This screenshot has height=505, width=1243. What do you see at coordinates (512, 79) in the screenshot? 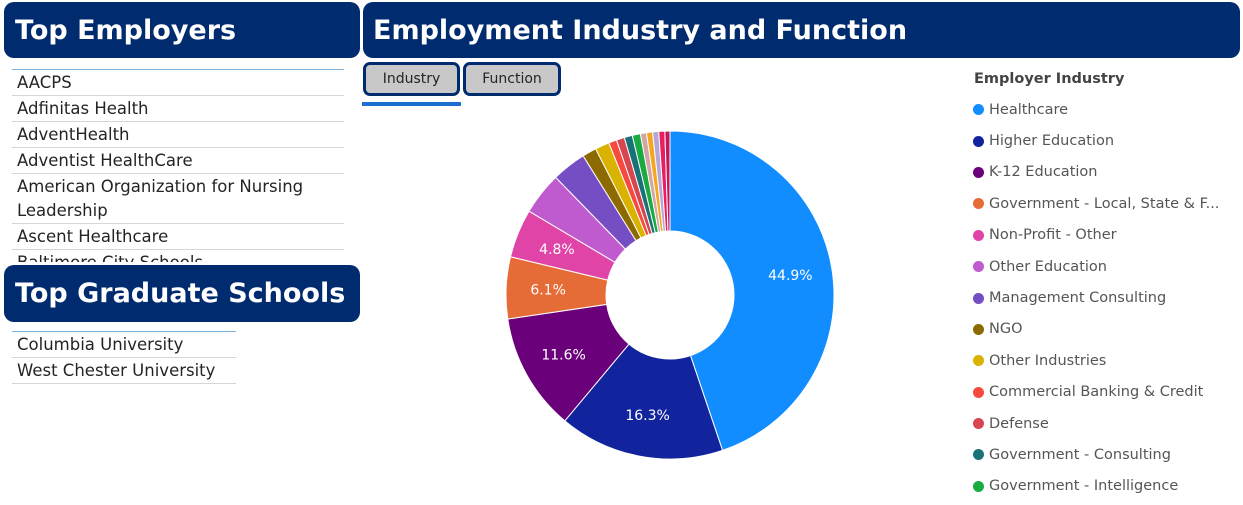
I see `tab-function: Function` at bounding box center [512, 79].